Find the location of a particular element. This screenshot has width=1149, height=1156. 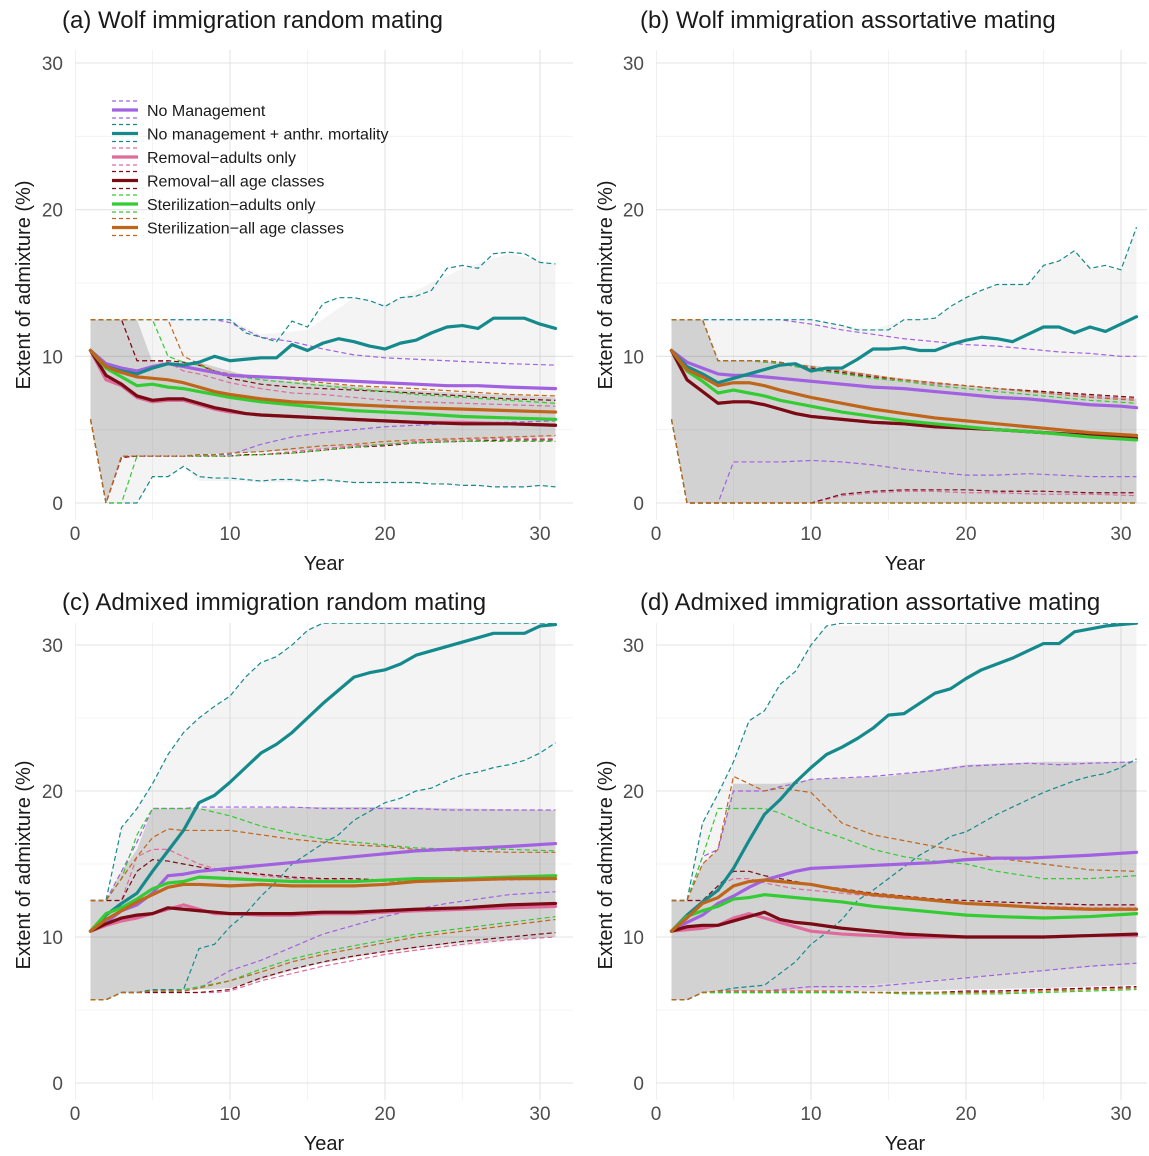

series-none-lower-bound is located at coordinates (903, 461).